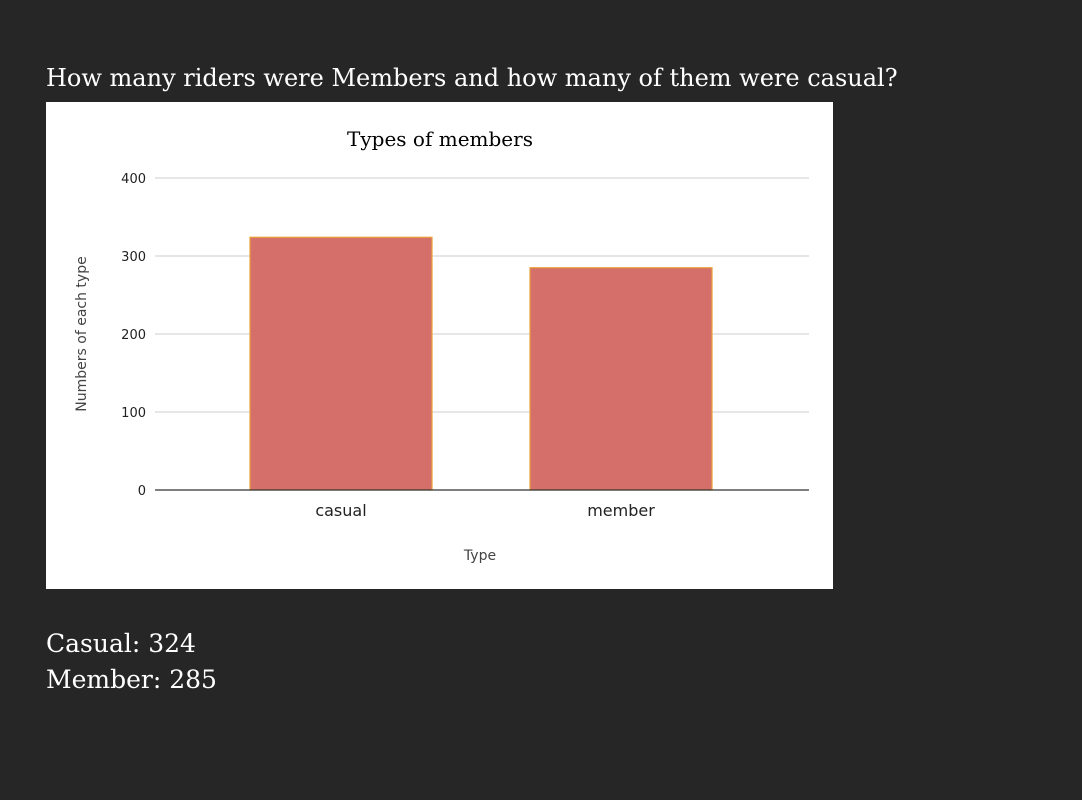 The width and height of the screenshot is (1082, 800). Describe the element at coordinates (485, 510) in the screenshot. I see `x-tick-labels: casual member` at that location.